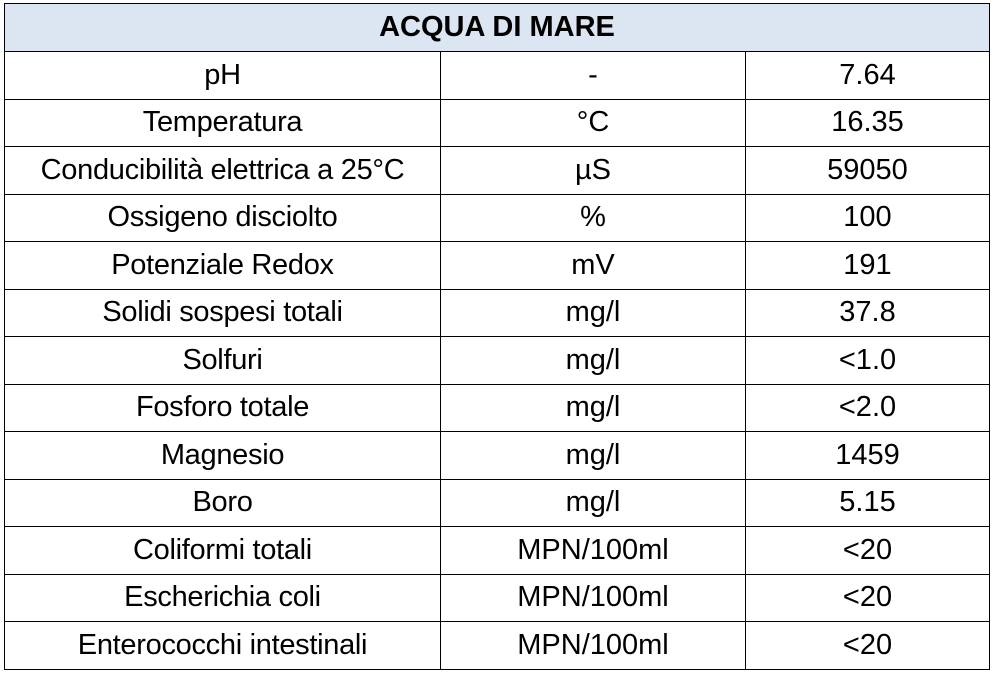 The width and height of the screenshot is (995, 680). What do you see at coordinates (867, 75) in the screenshot?
I see `value-cell: 7.64` at bounding box center [867, 75].